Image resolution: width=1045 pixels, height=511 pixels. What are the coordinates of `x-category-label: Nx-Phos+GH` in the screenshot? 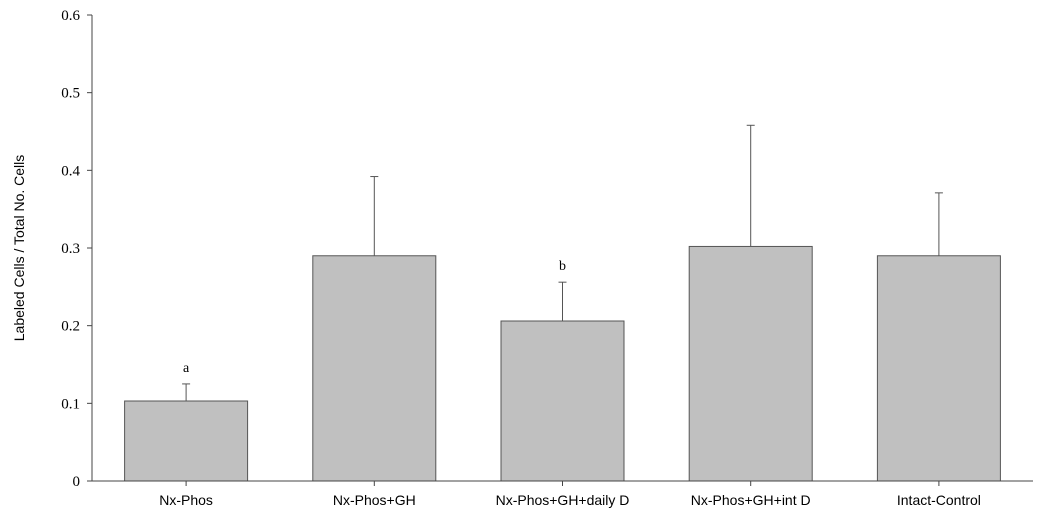 It's located at (374, 500).